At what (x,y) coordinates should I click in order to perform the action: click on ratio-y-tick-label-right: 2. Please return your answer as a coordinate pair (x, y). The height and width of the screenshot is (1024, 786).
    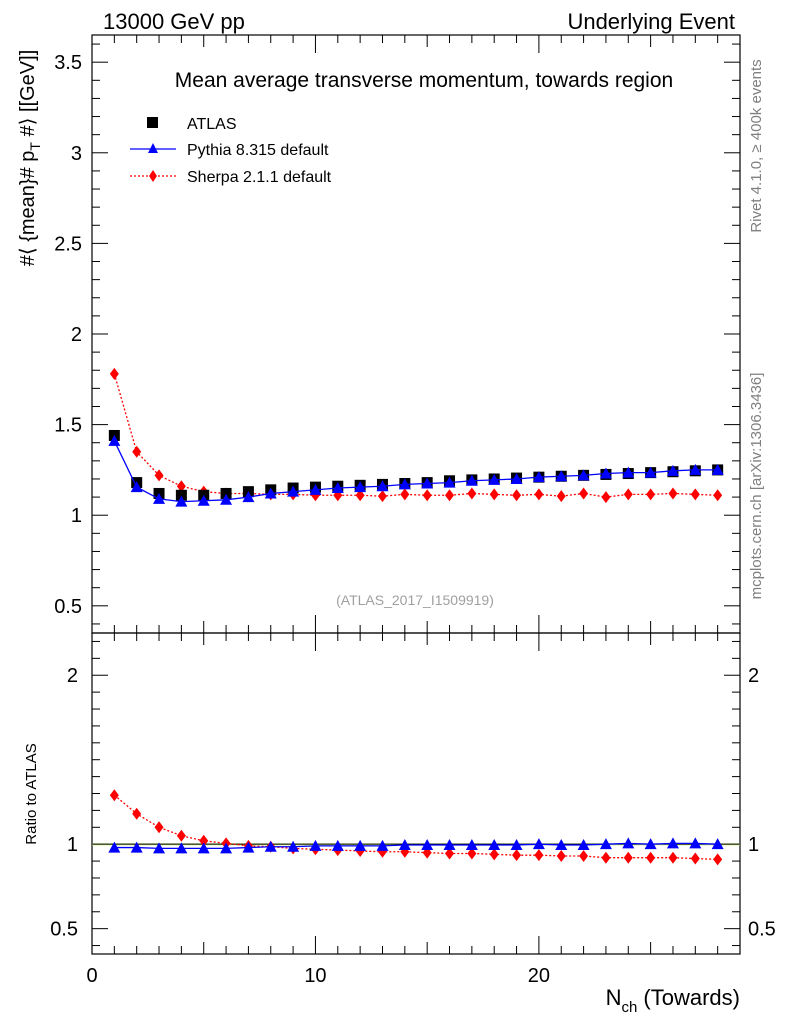
    Looking at the image, I should click on (753, 676).